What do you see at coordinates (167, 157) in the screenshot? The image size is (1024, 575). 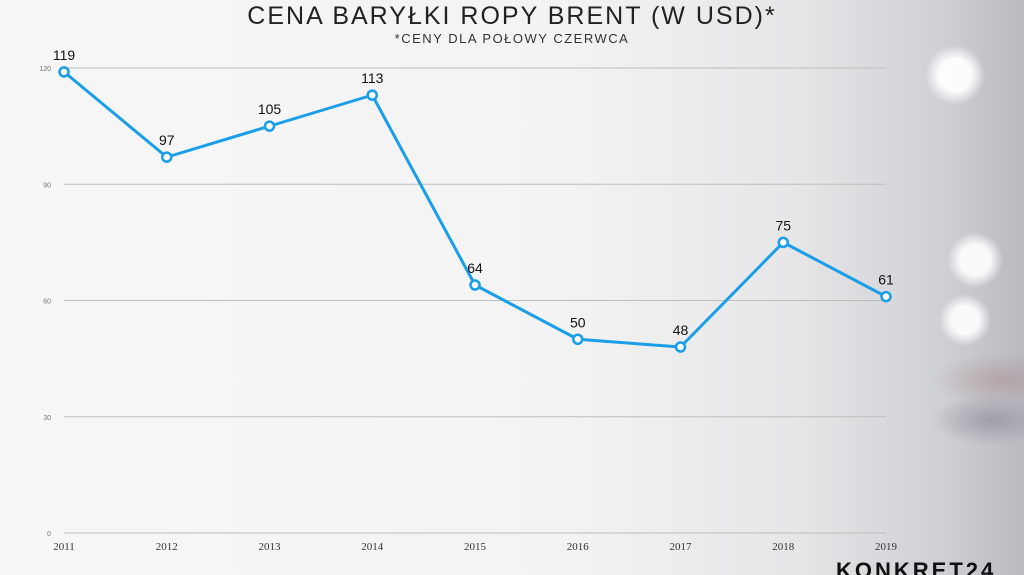 I see `data-point-2012` at bounding box center [167, 157].